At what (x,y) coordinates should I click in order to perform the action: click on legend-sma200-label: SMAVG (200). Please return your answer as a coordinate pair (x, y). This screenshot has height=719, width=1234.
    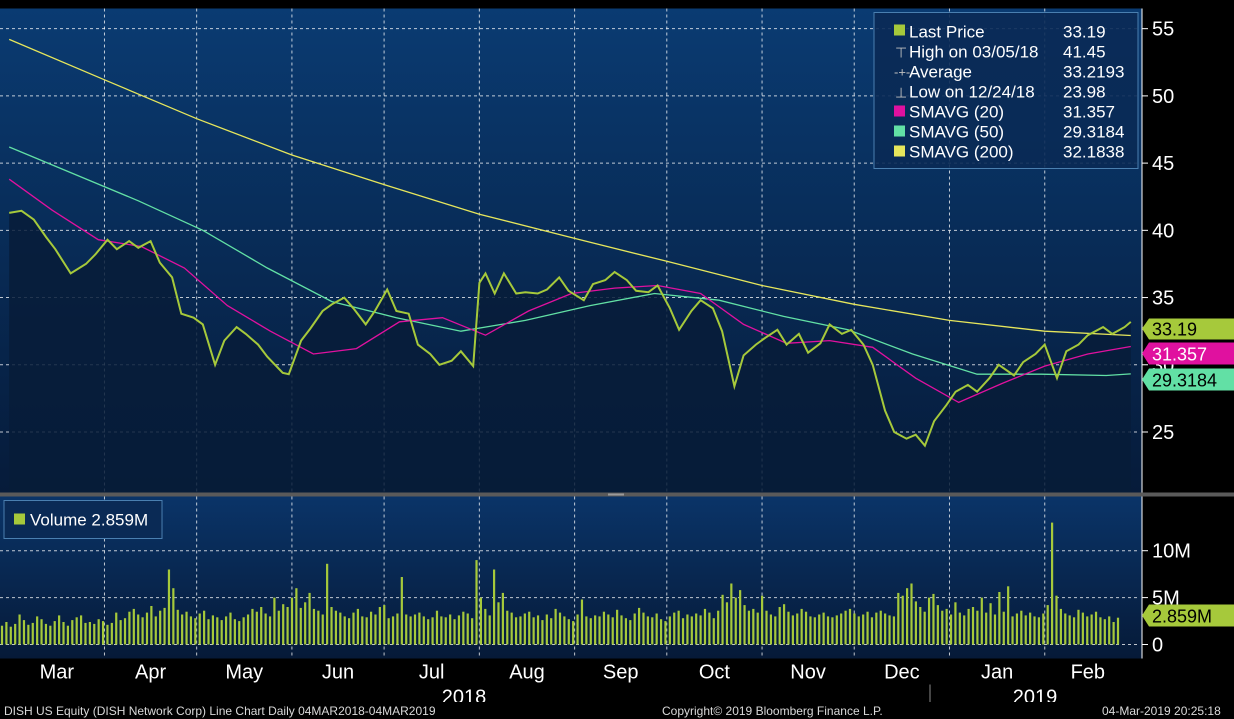
    Looking at the image, I should click on (961, 152).